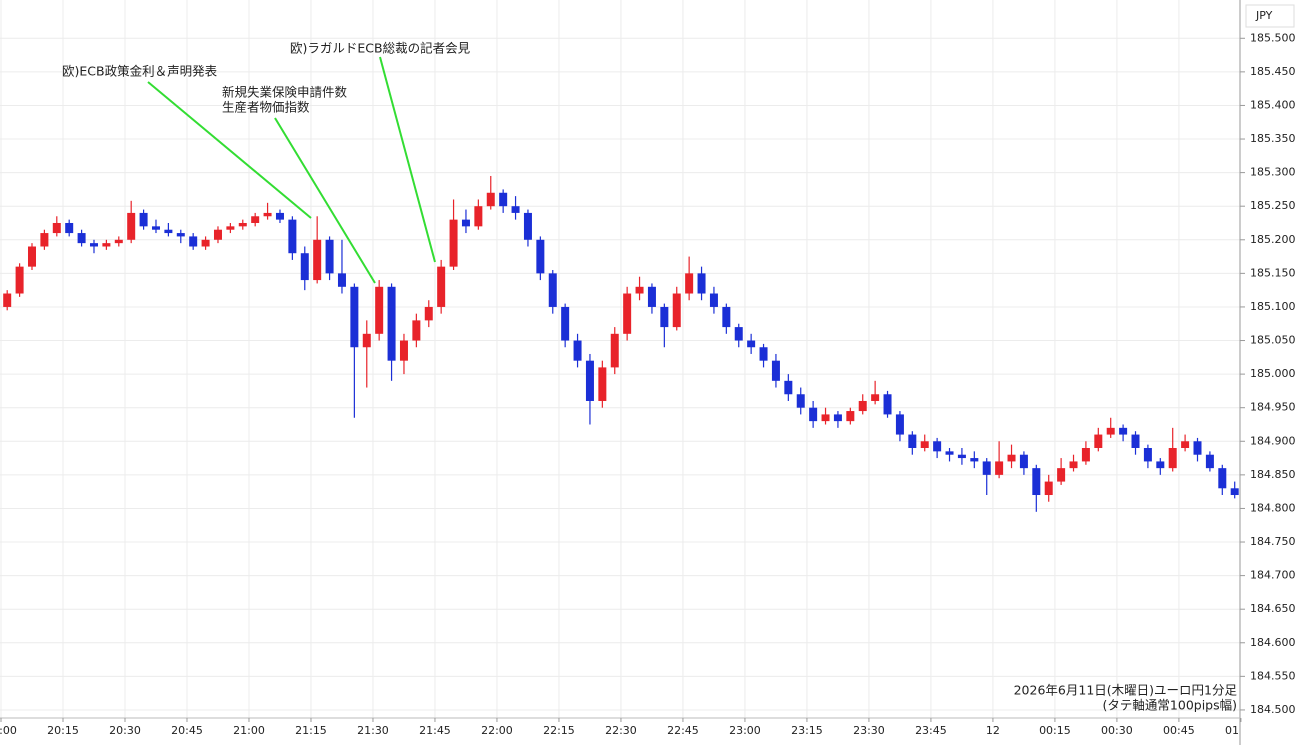 Image resolution: width=1300 pixels, height=749 pixels. I want to click on footnote: 2026年6月11日(木曜日)ユーロ円1分足, so click(1126, 690).